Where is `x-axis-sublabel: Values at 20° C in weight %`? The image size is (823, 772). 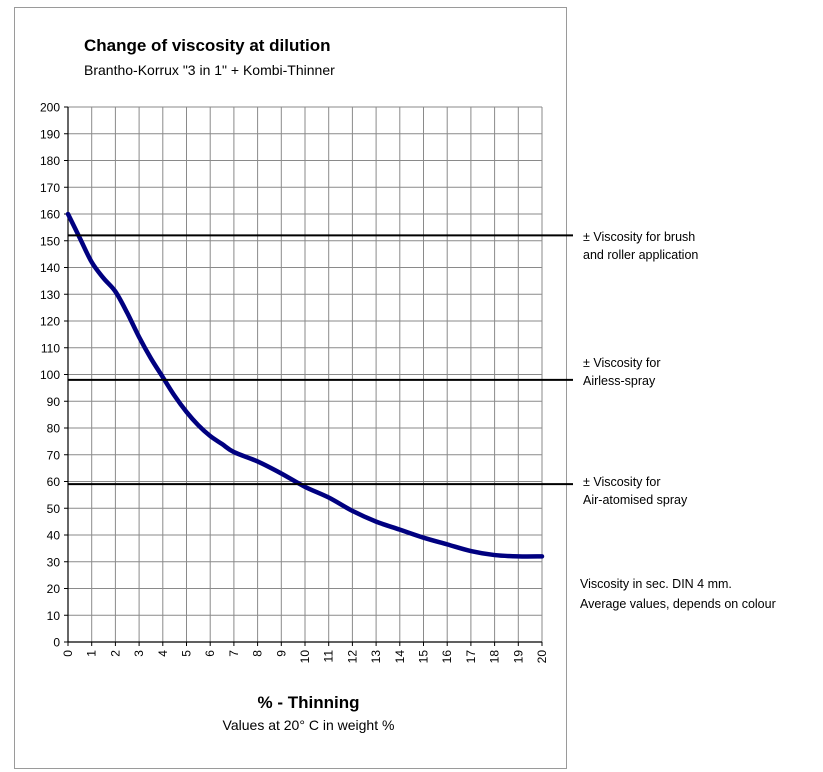 x-axis-sublabel: Values at 20° C in weight % is located at coordinates (308, 725).